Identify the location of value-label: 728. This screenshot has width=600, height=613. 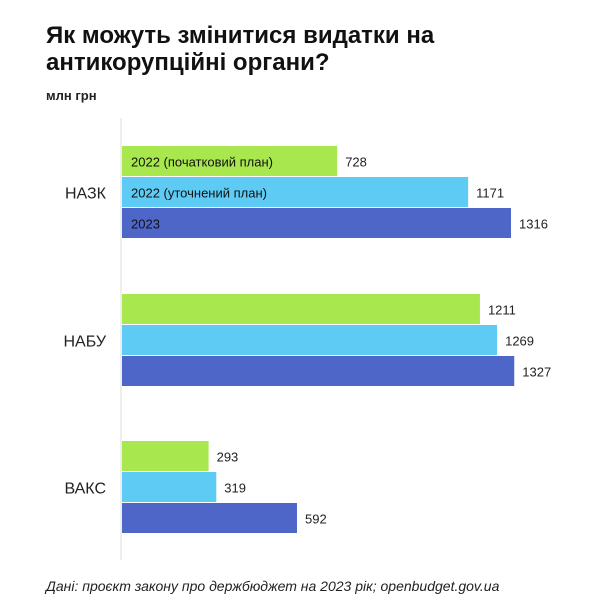
(356, 162).